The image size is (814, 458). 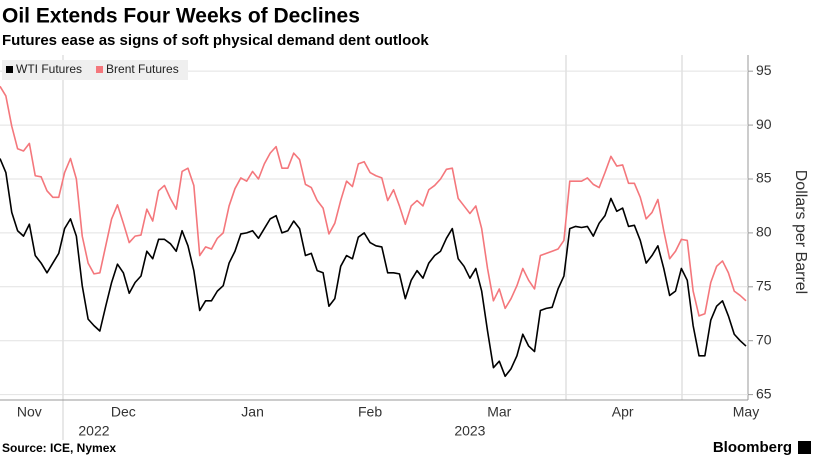 I want to click on legend-background, so click(x=95, y=70).